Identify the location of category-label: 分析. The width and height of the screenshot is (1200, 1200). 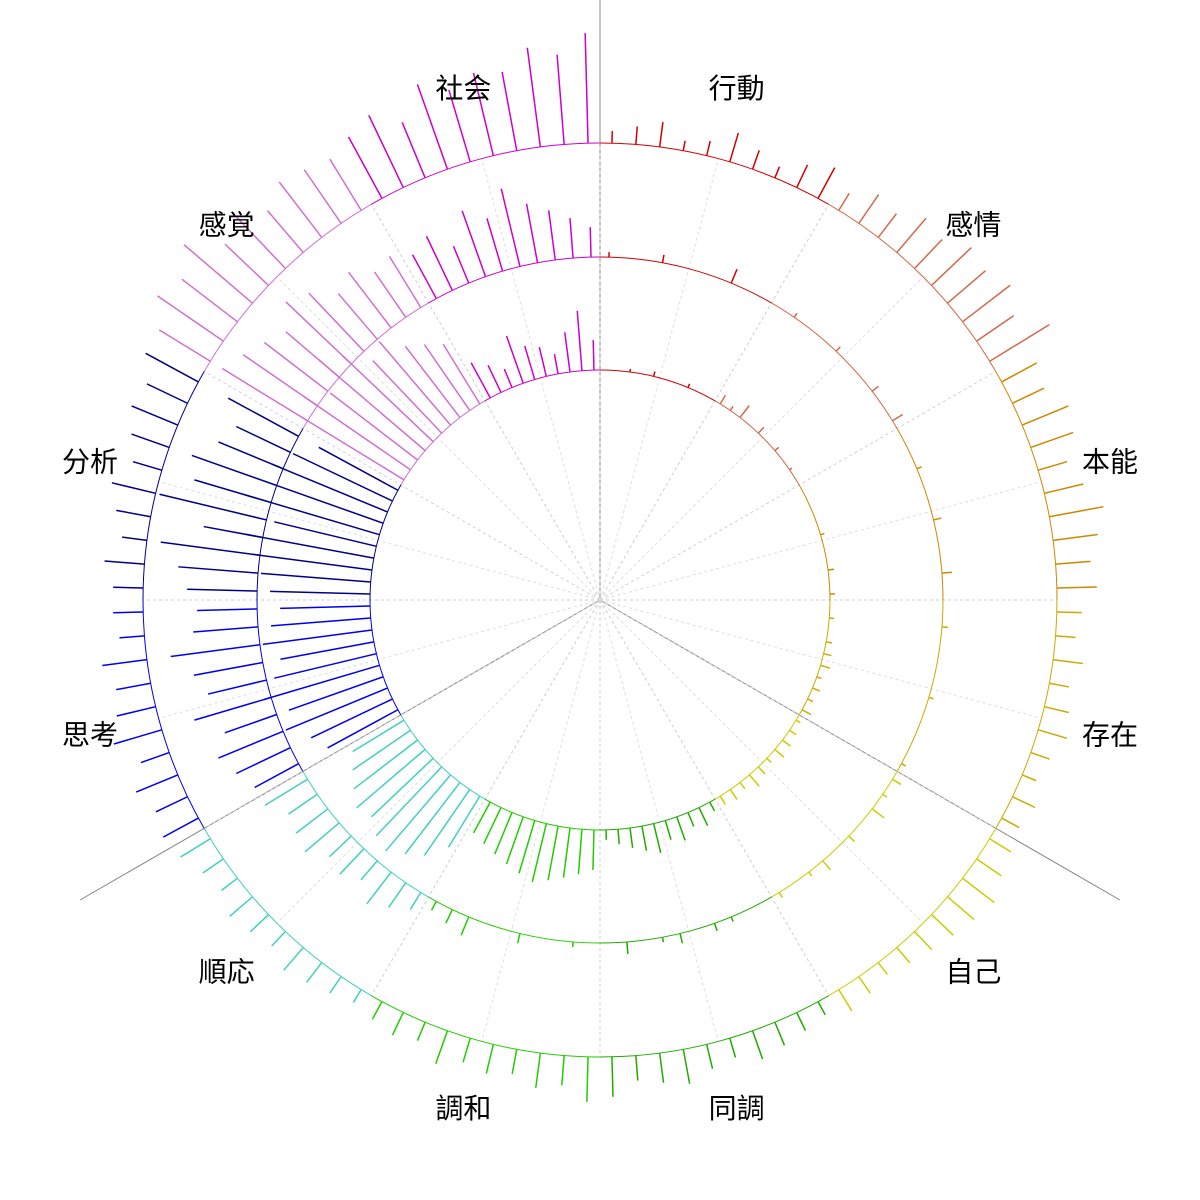
(90, 461).